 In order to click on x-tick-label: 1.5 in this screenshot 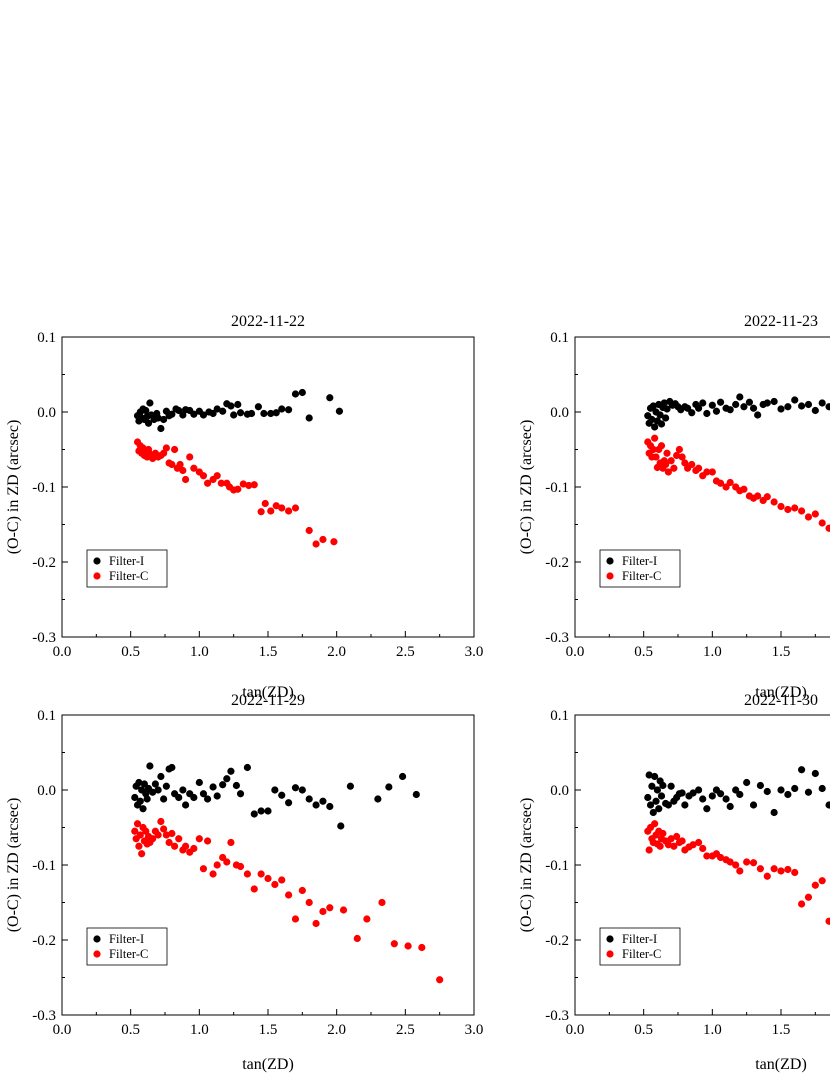, I will do `click(781, 652)`.